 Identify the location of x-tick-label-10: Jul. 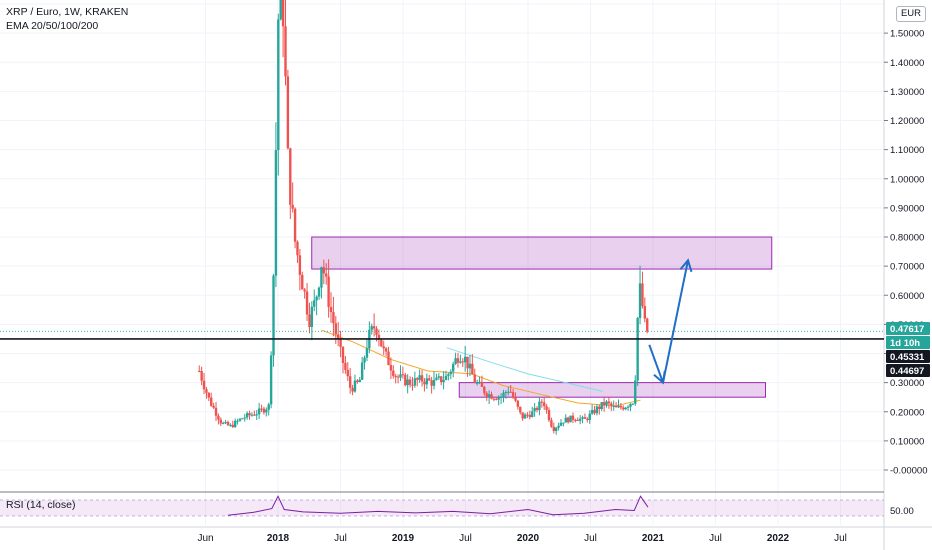
(840, 538).